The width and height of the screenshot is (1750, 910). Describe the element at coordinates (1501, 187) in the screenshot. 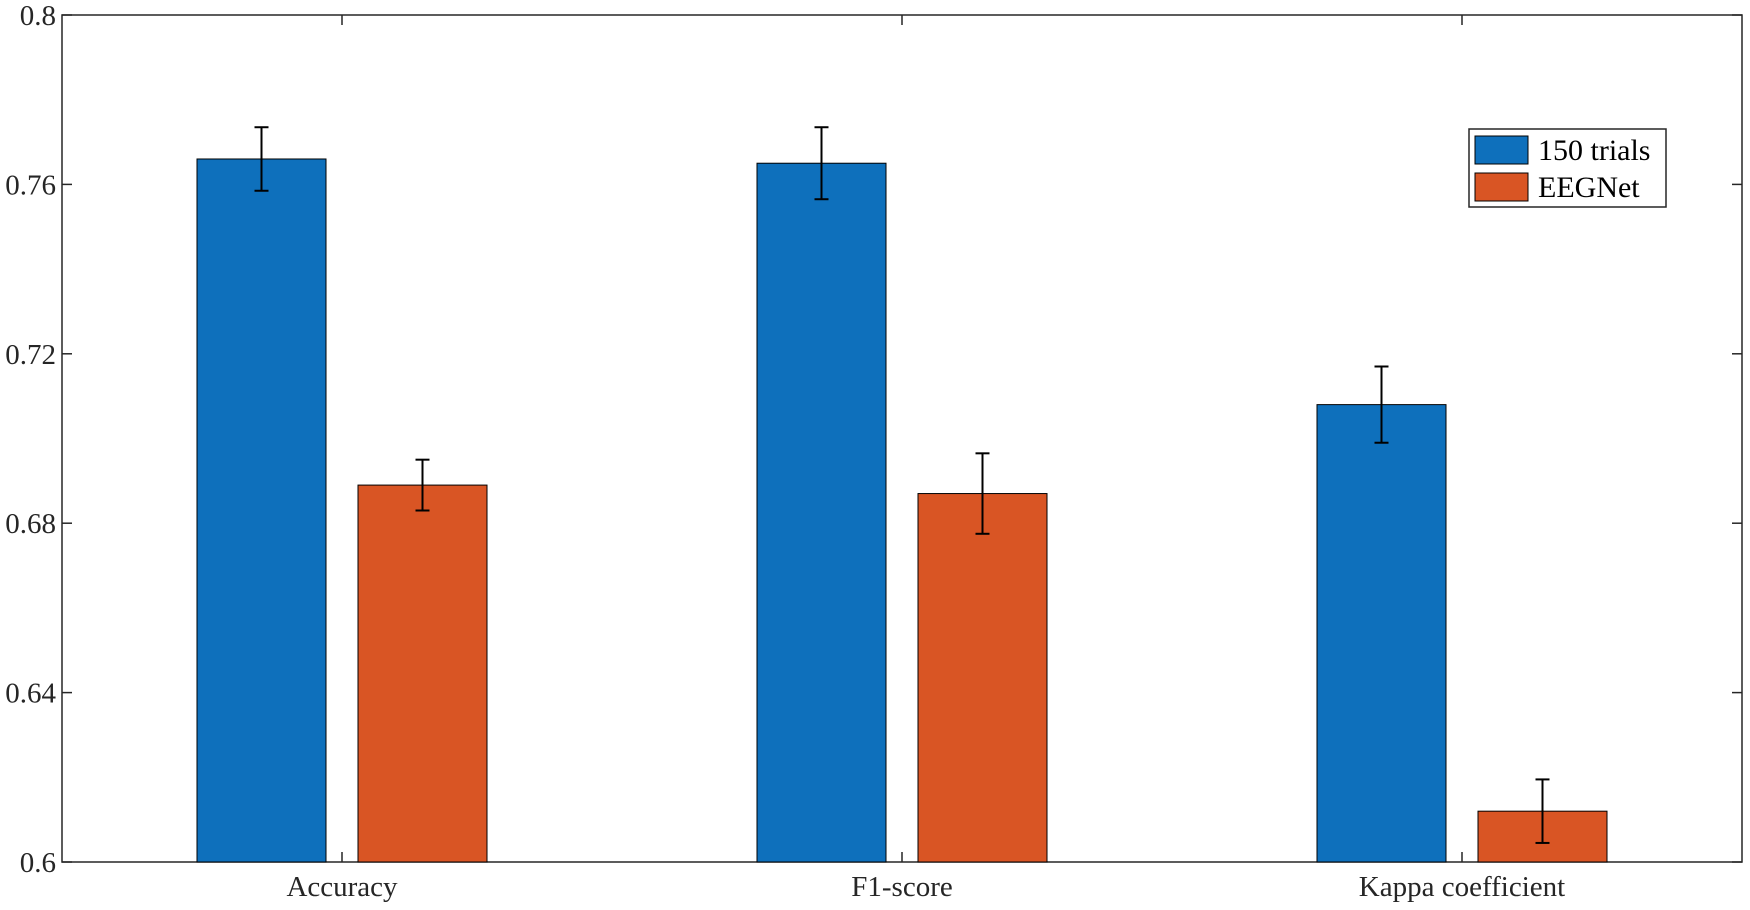

I see `legend-swatch-eegnet` at that location.